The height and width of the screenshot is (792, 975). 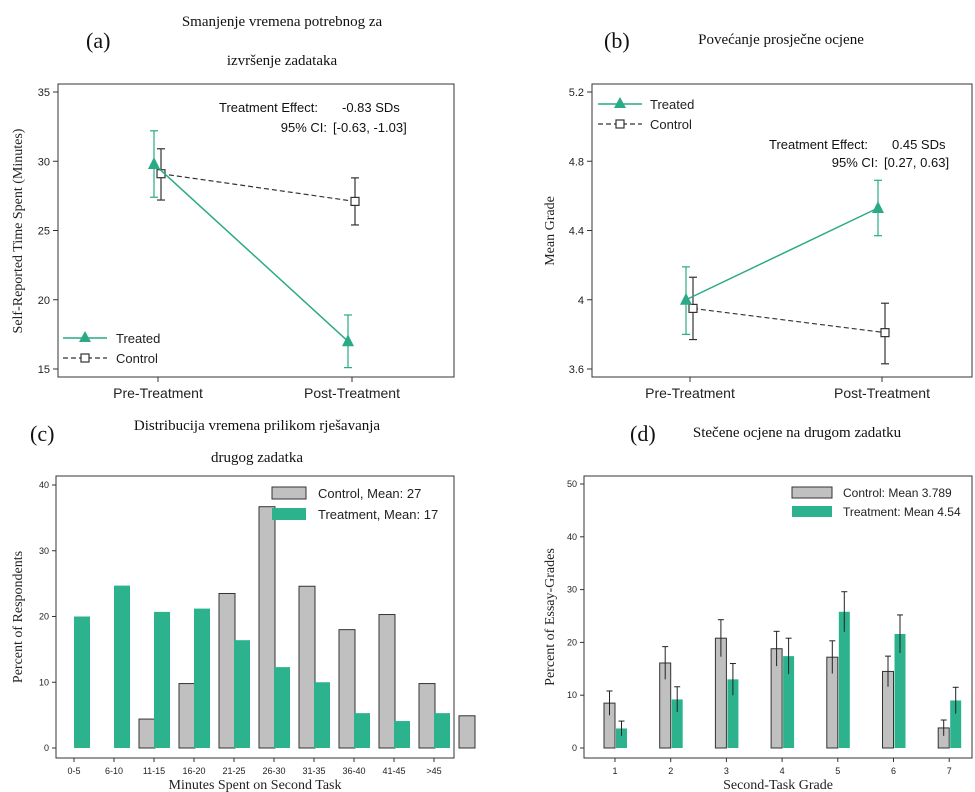 I want to click on panel-b-effect-value: 0.45 SDs, so click(x=919, y=144).